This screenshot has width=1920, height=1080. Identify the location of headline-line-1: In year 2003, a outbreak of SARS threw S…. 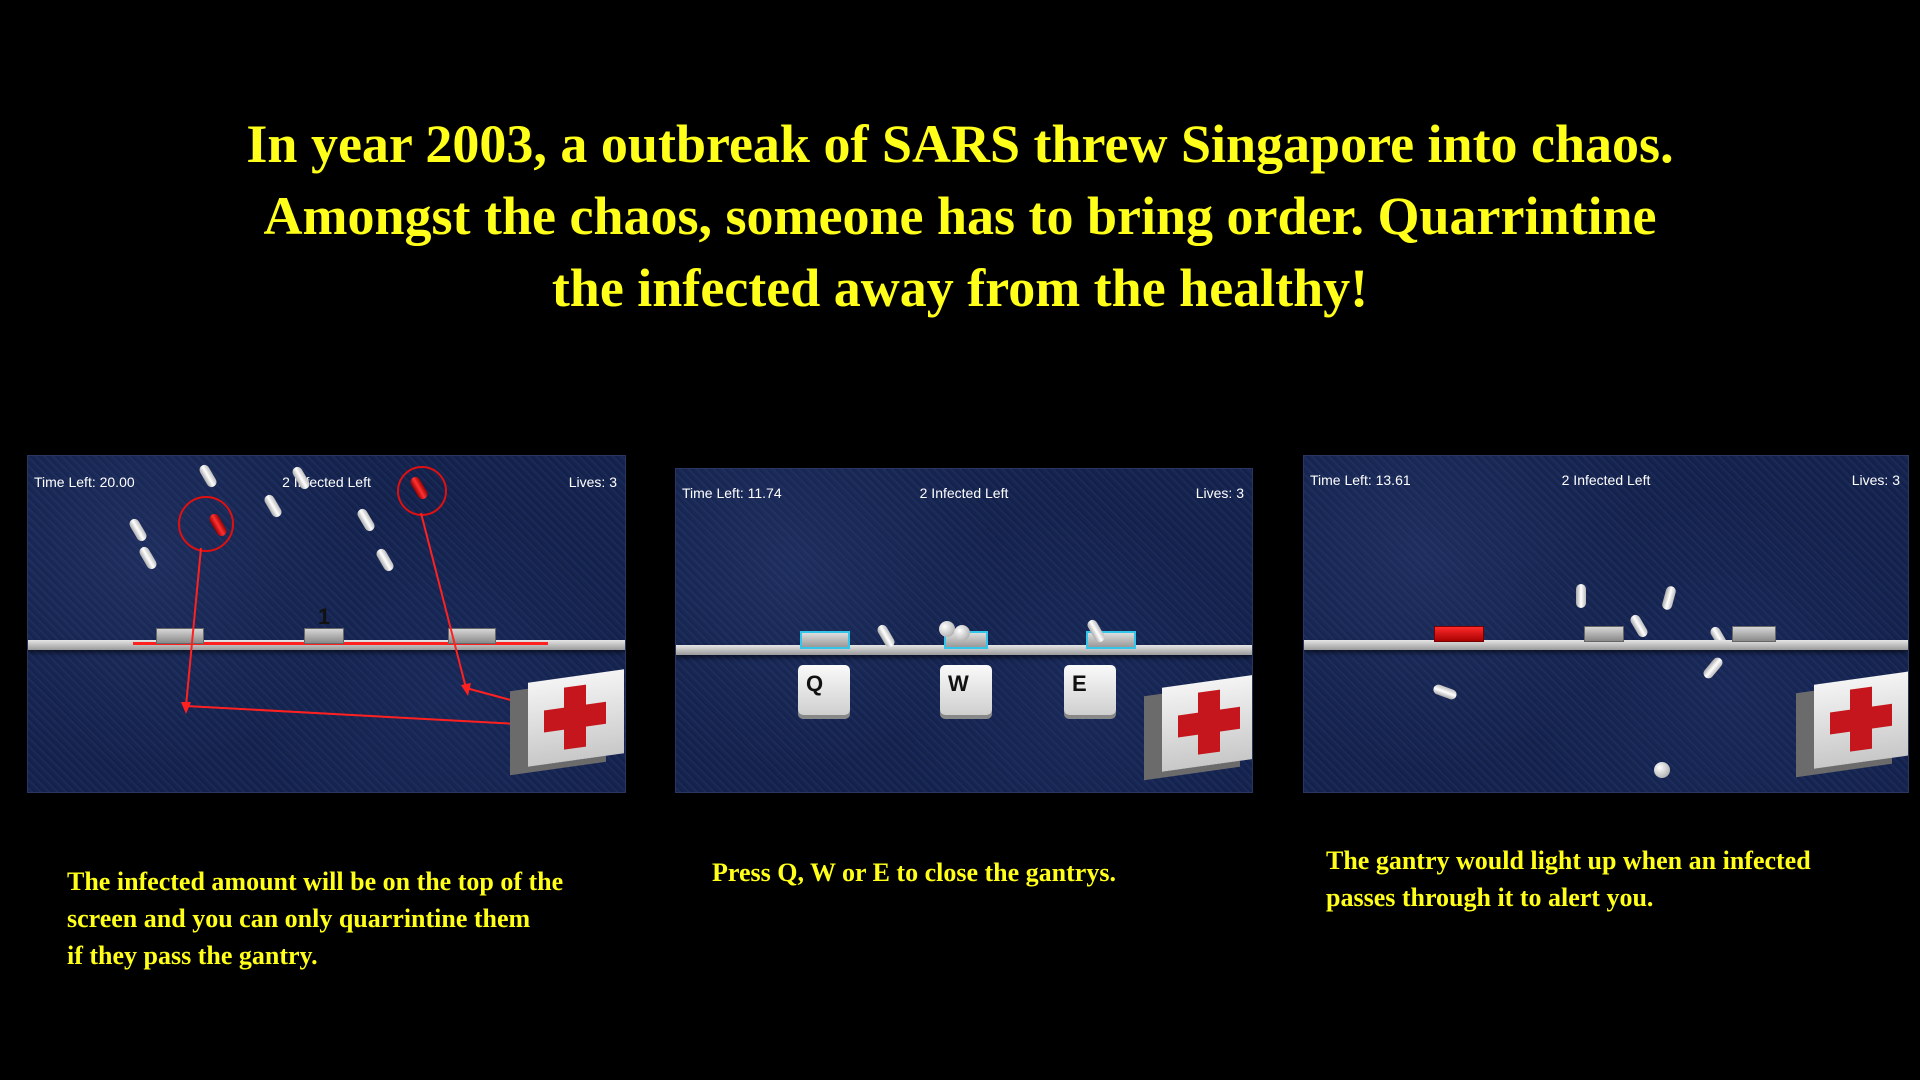
(960, 144).